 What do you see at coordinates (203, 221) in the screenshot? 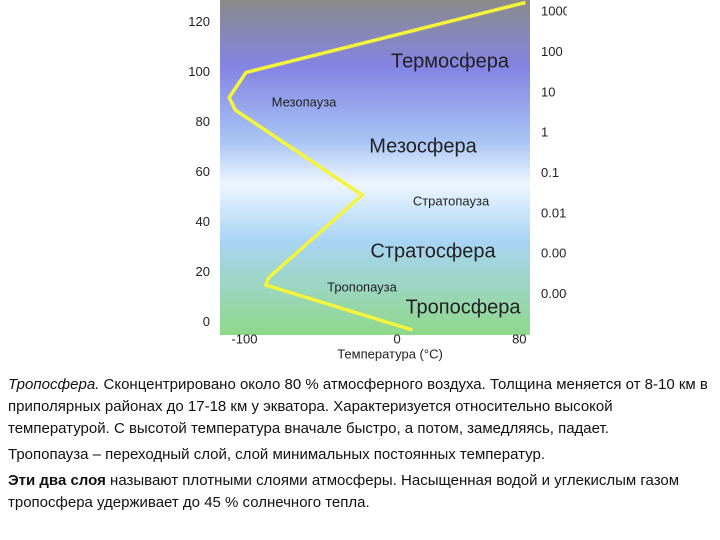
I see `y-tick-label: 40` at bounding box center [203, 221].